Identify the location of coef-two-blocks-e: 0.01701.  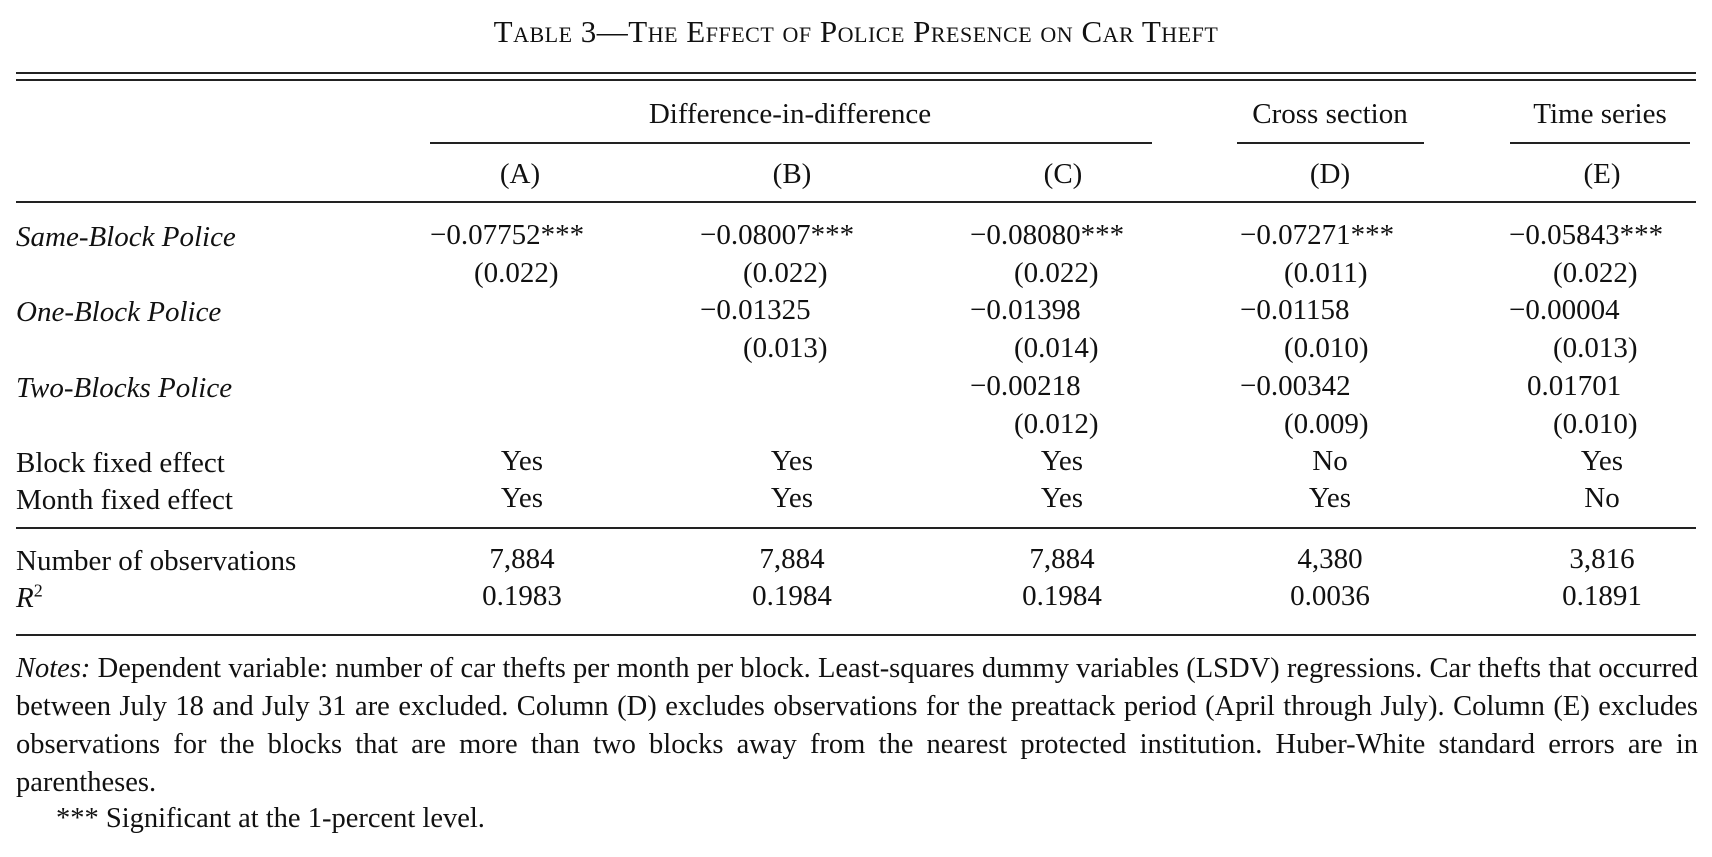
(1574, 386).